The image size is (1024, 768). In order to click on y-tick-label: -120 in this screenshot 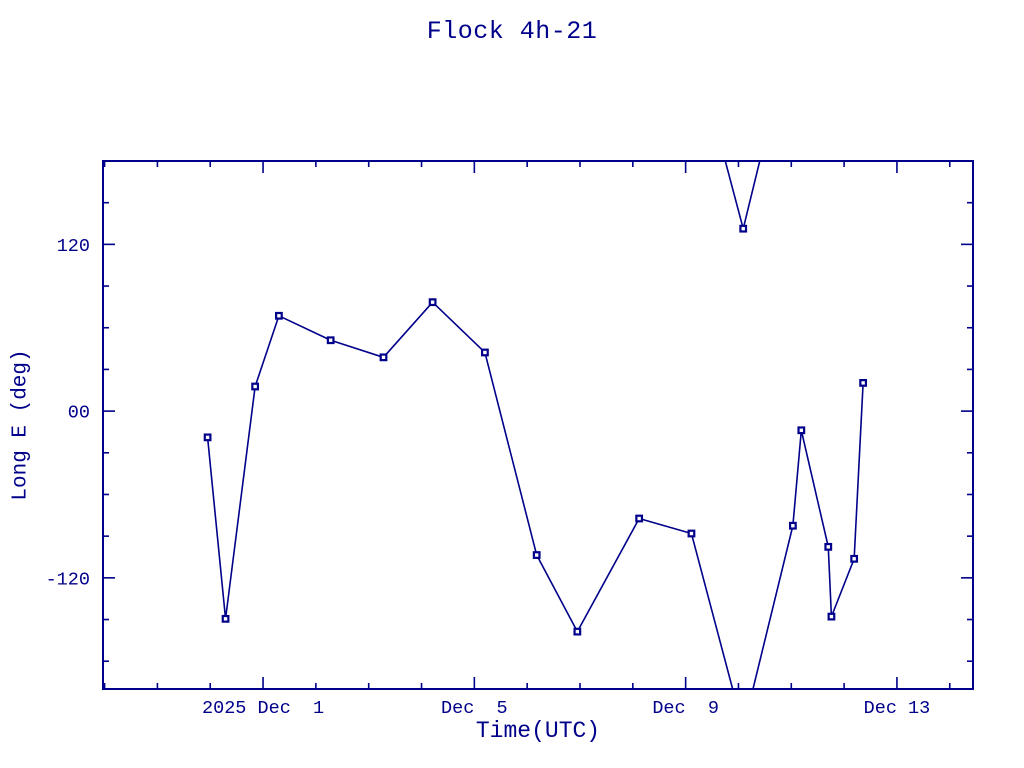, I will do `click(68, 579)`.